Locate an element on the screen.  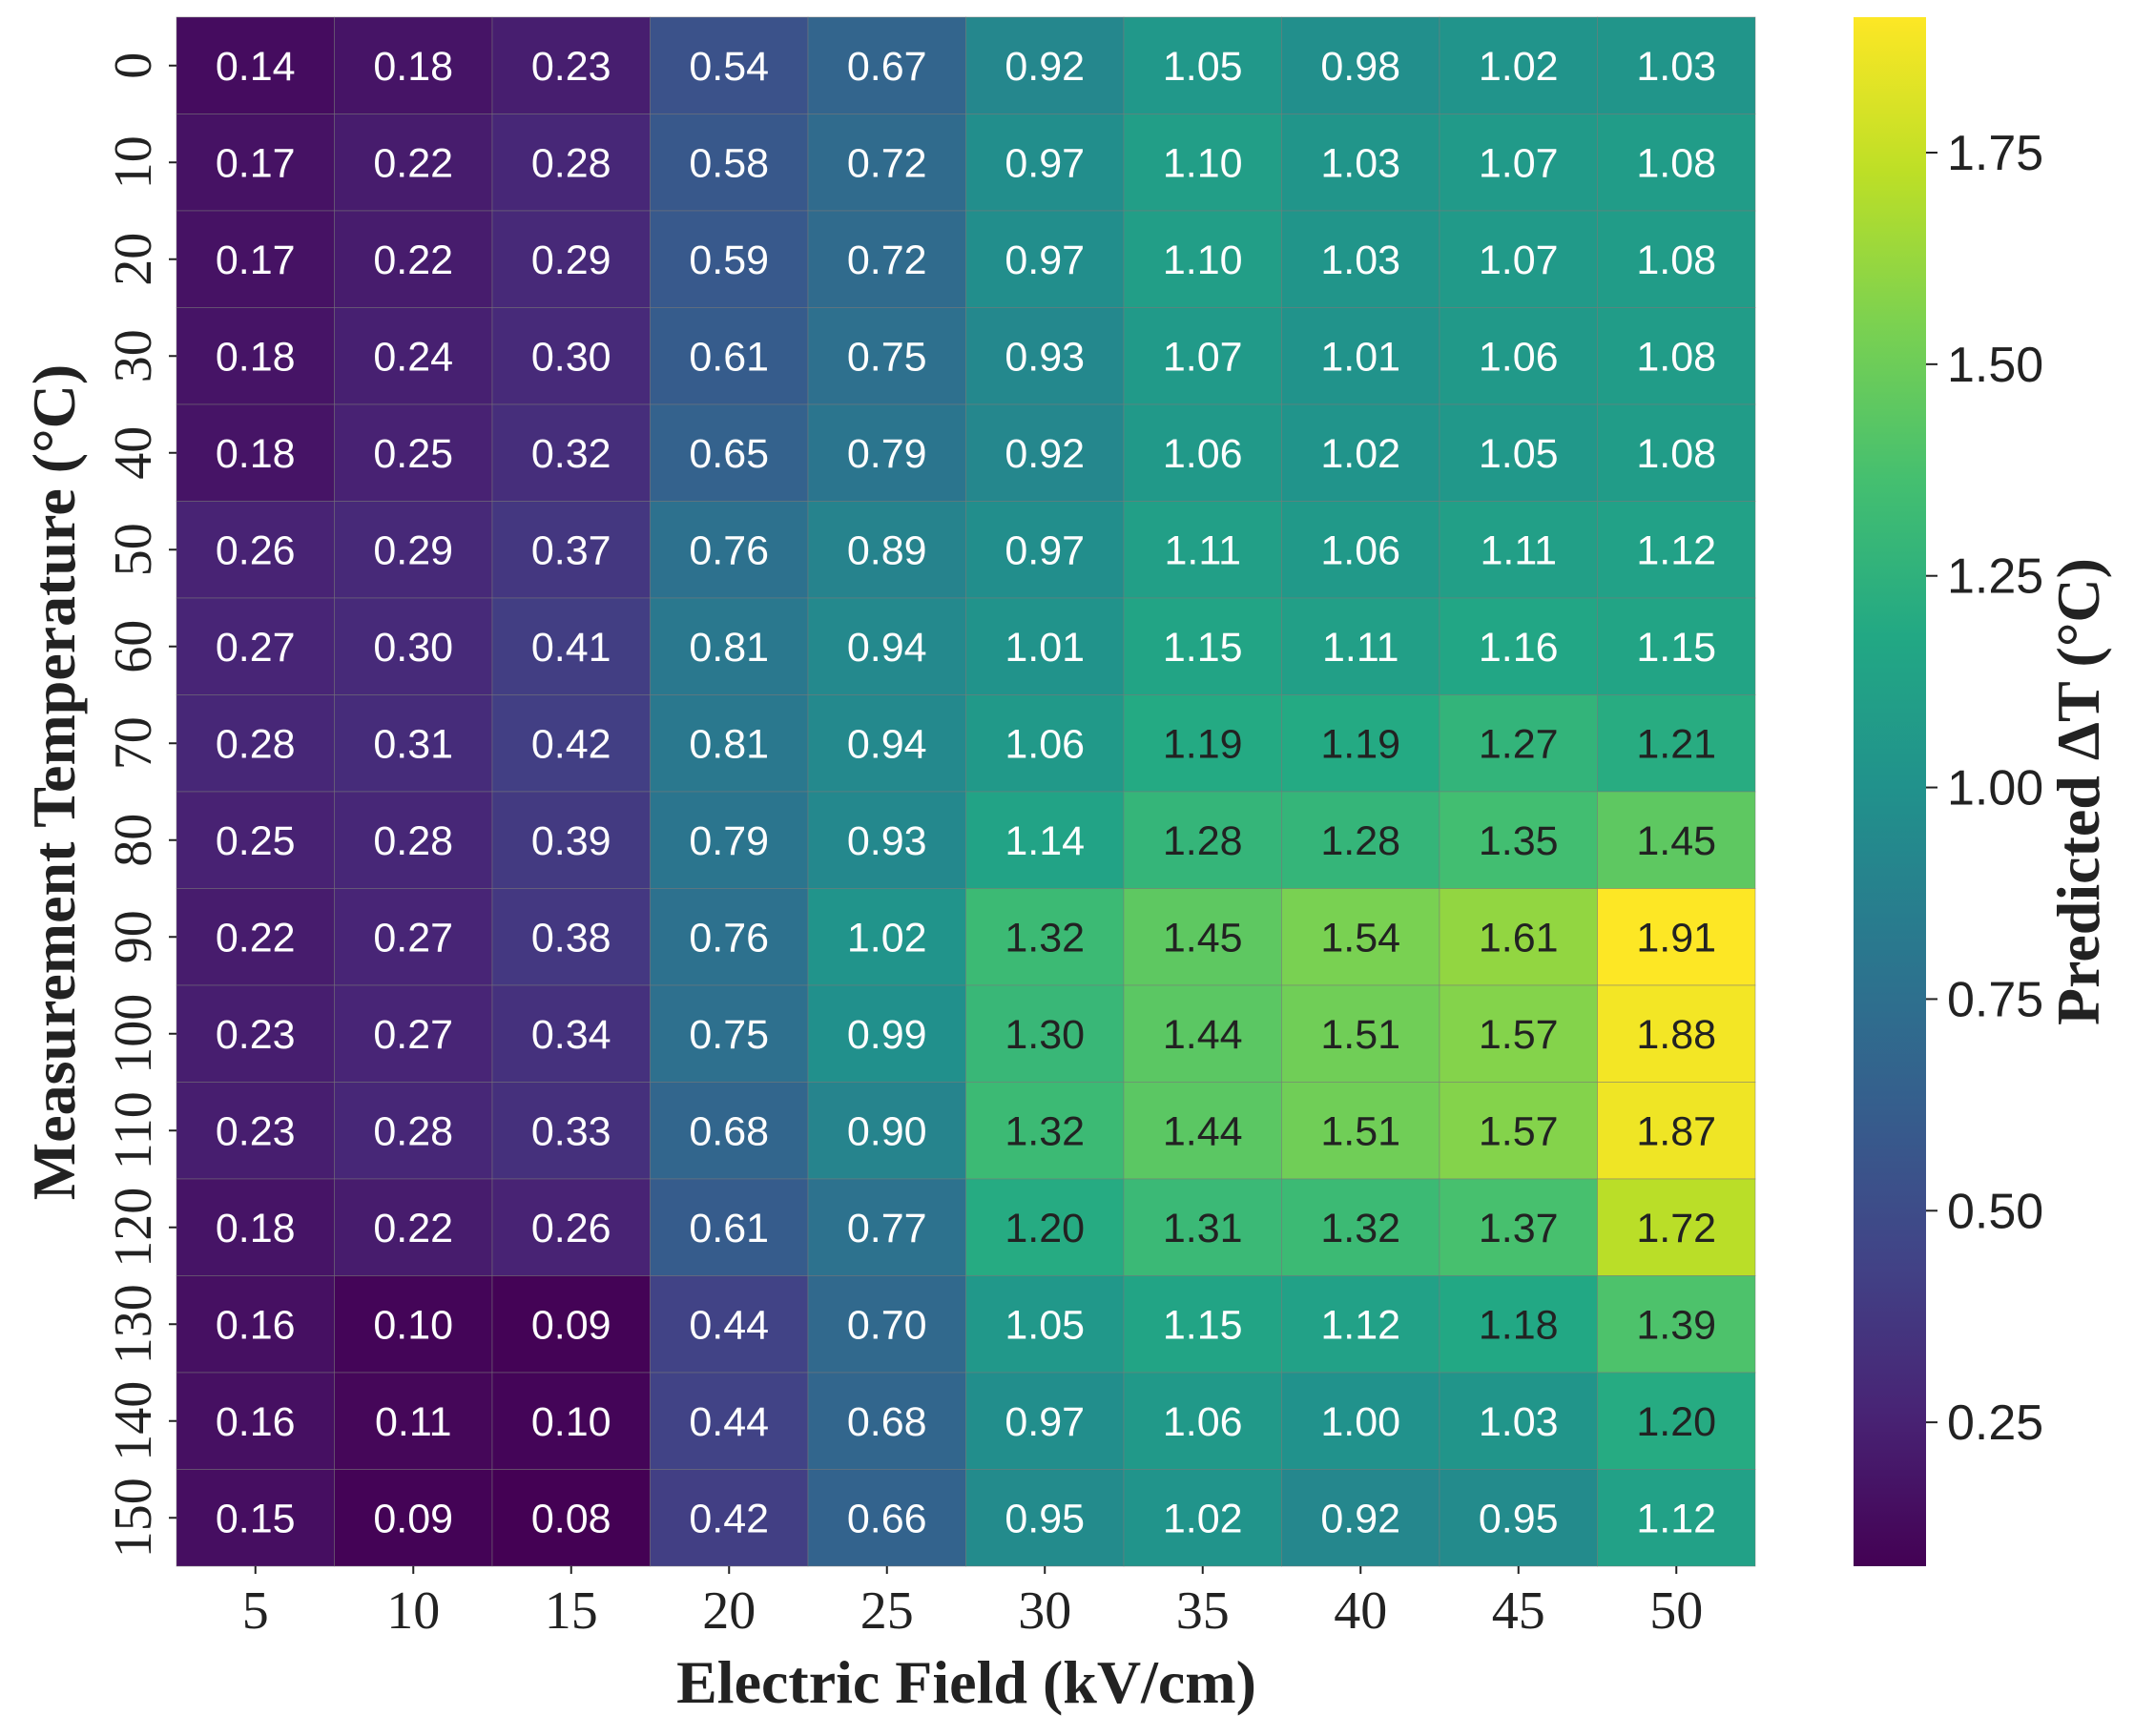
cell-value-label: 0.54 is located at coordinates (729, 67).